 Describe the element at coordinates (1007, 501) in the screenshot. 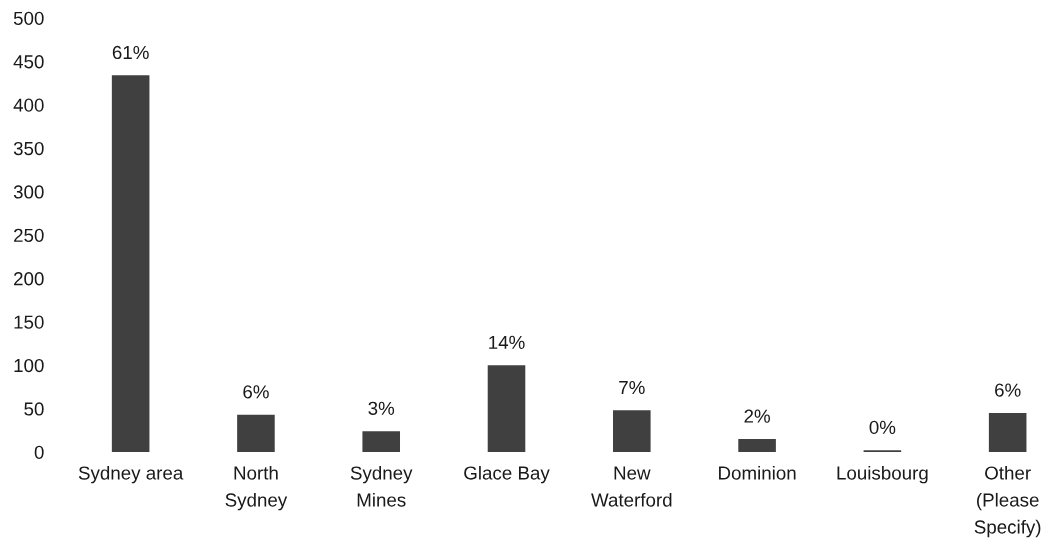

I see `x-tick-label: Other (Please Specify)` at that location.